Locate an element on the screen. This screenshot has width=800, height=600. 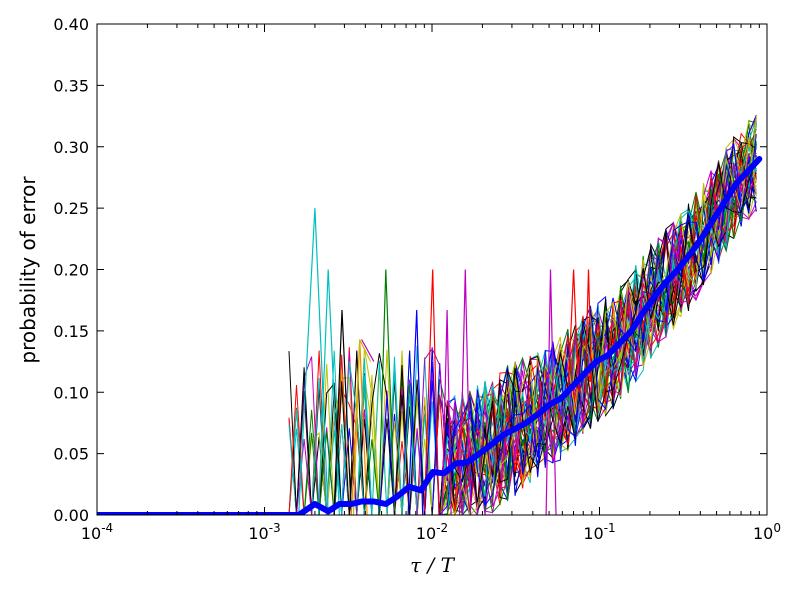
y-tick-label: 0.20 is located at coordinates (71, 270).